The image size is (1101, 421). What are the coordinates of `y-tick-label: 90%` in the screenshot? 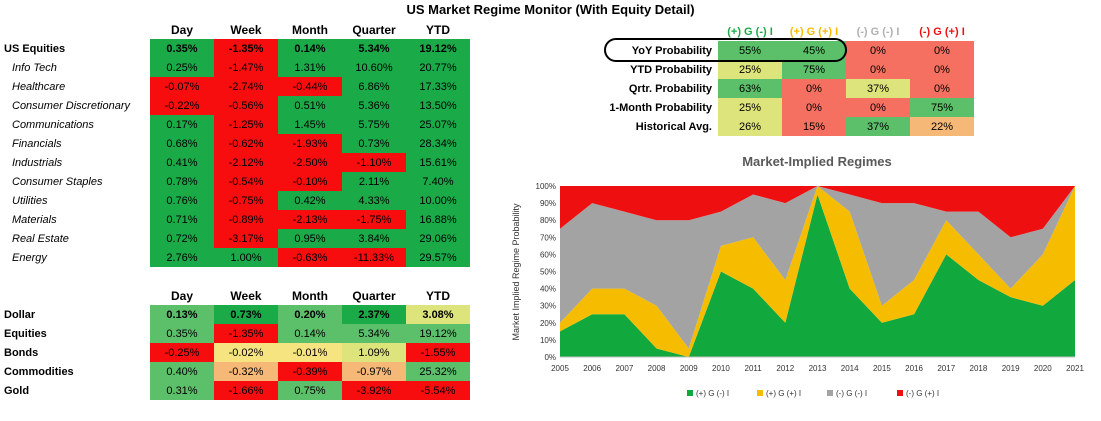 It's located at (548, 203).